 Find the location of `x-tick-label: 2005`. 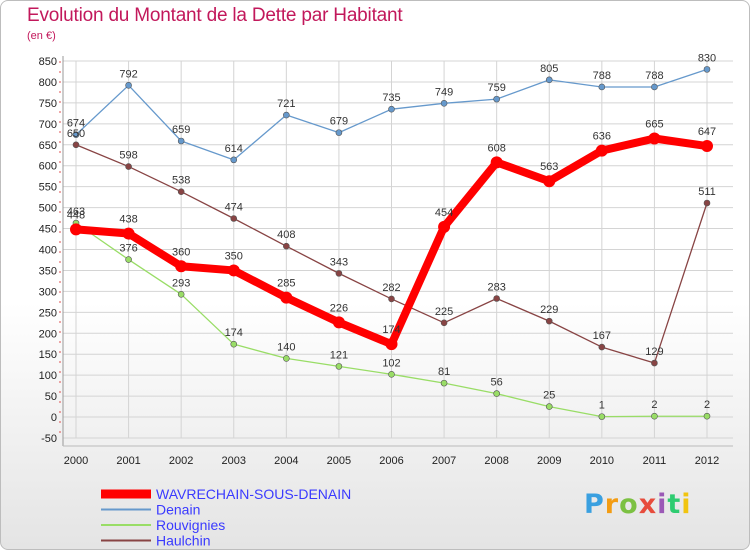

x-tick-label: 2005 is located at coordinates (339, 461).